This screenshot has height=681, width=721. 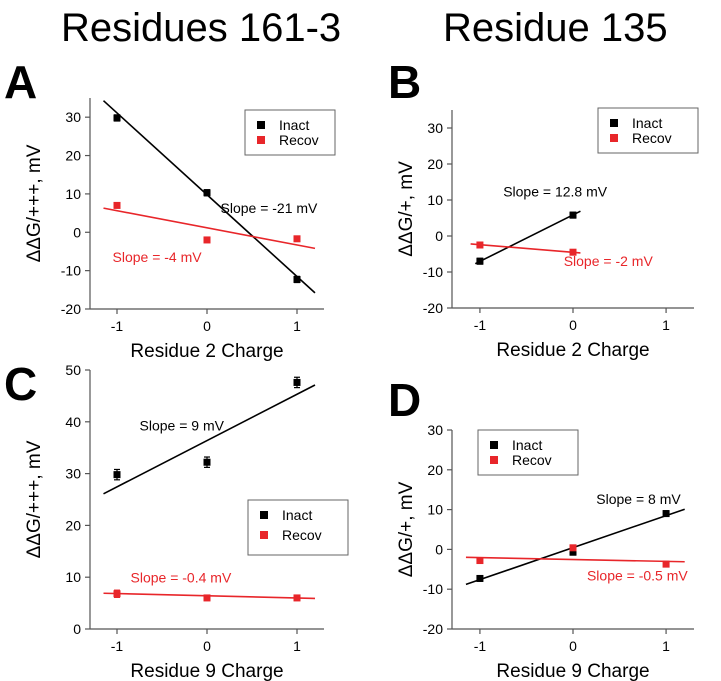 What do you see at coordinates (609, 261) in the screenshot?
I see `slope-annotation: Slope = -2 mV` at bounding box center [609, 261].